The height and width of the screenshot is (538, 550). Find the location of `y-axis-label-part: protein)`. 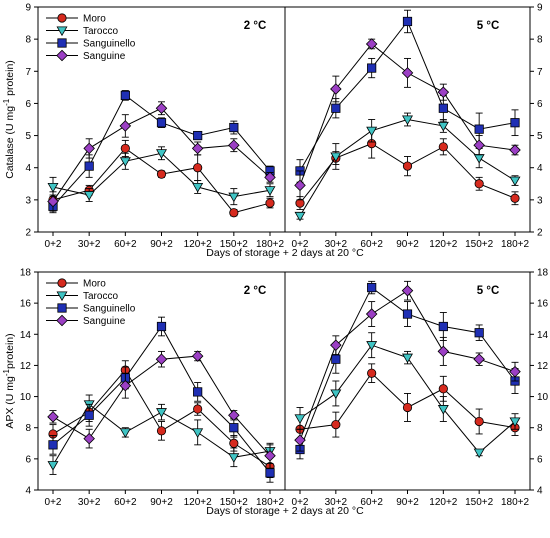

y-axis-label-part: protein) is located at coordinates (10, 79).